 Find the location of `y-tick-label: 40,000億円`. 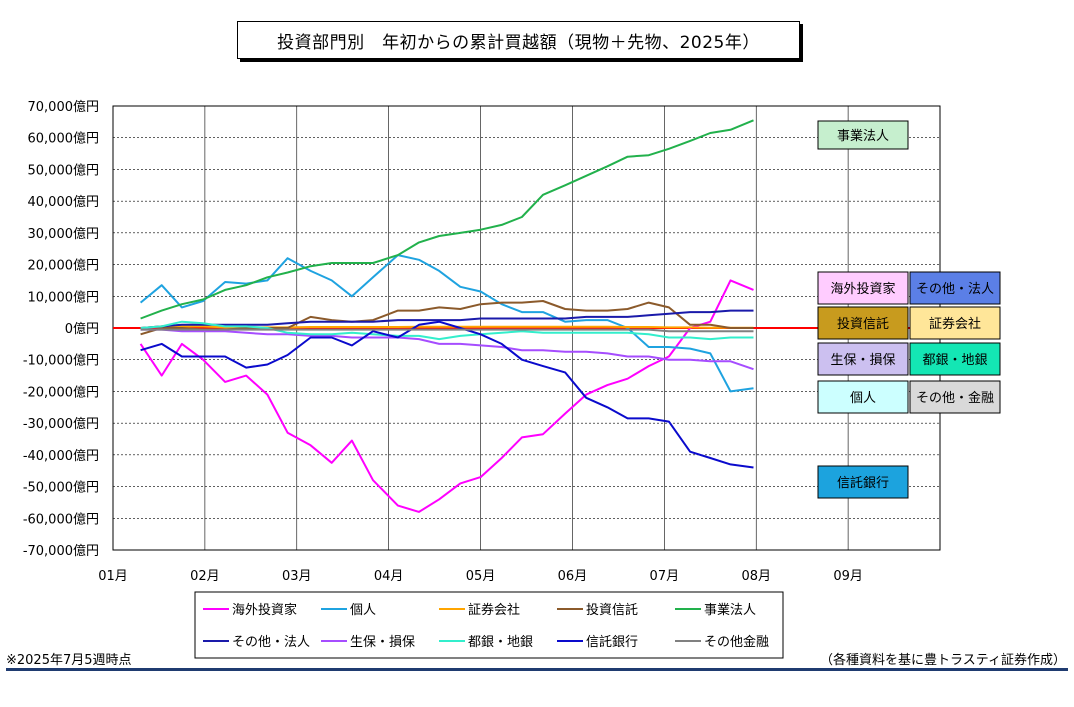

y-tick-label: 40,000億円 is located at coordinates (64, 202).